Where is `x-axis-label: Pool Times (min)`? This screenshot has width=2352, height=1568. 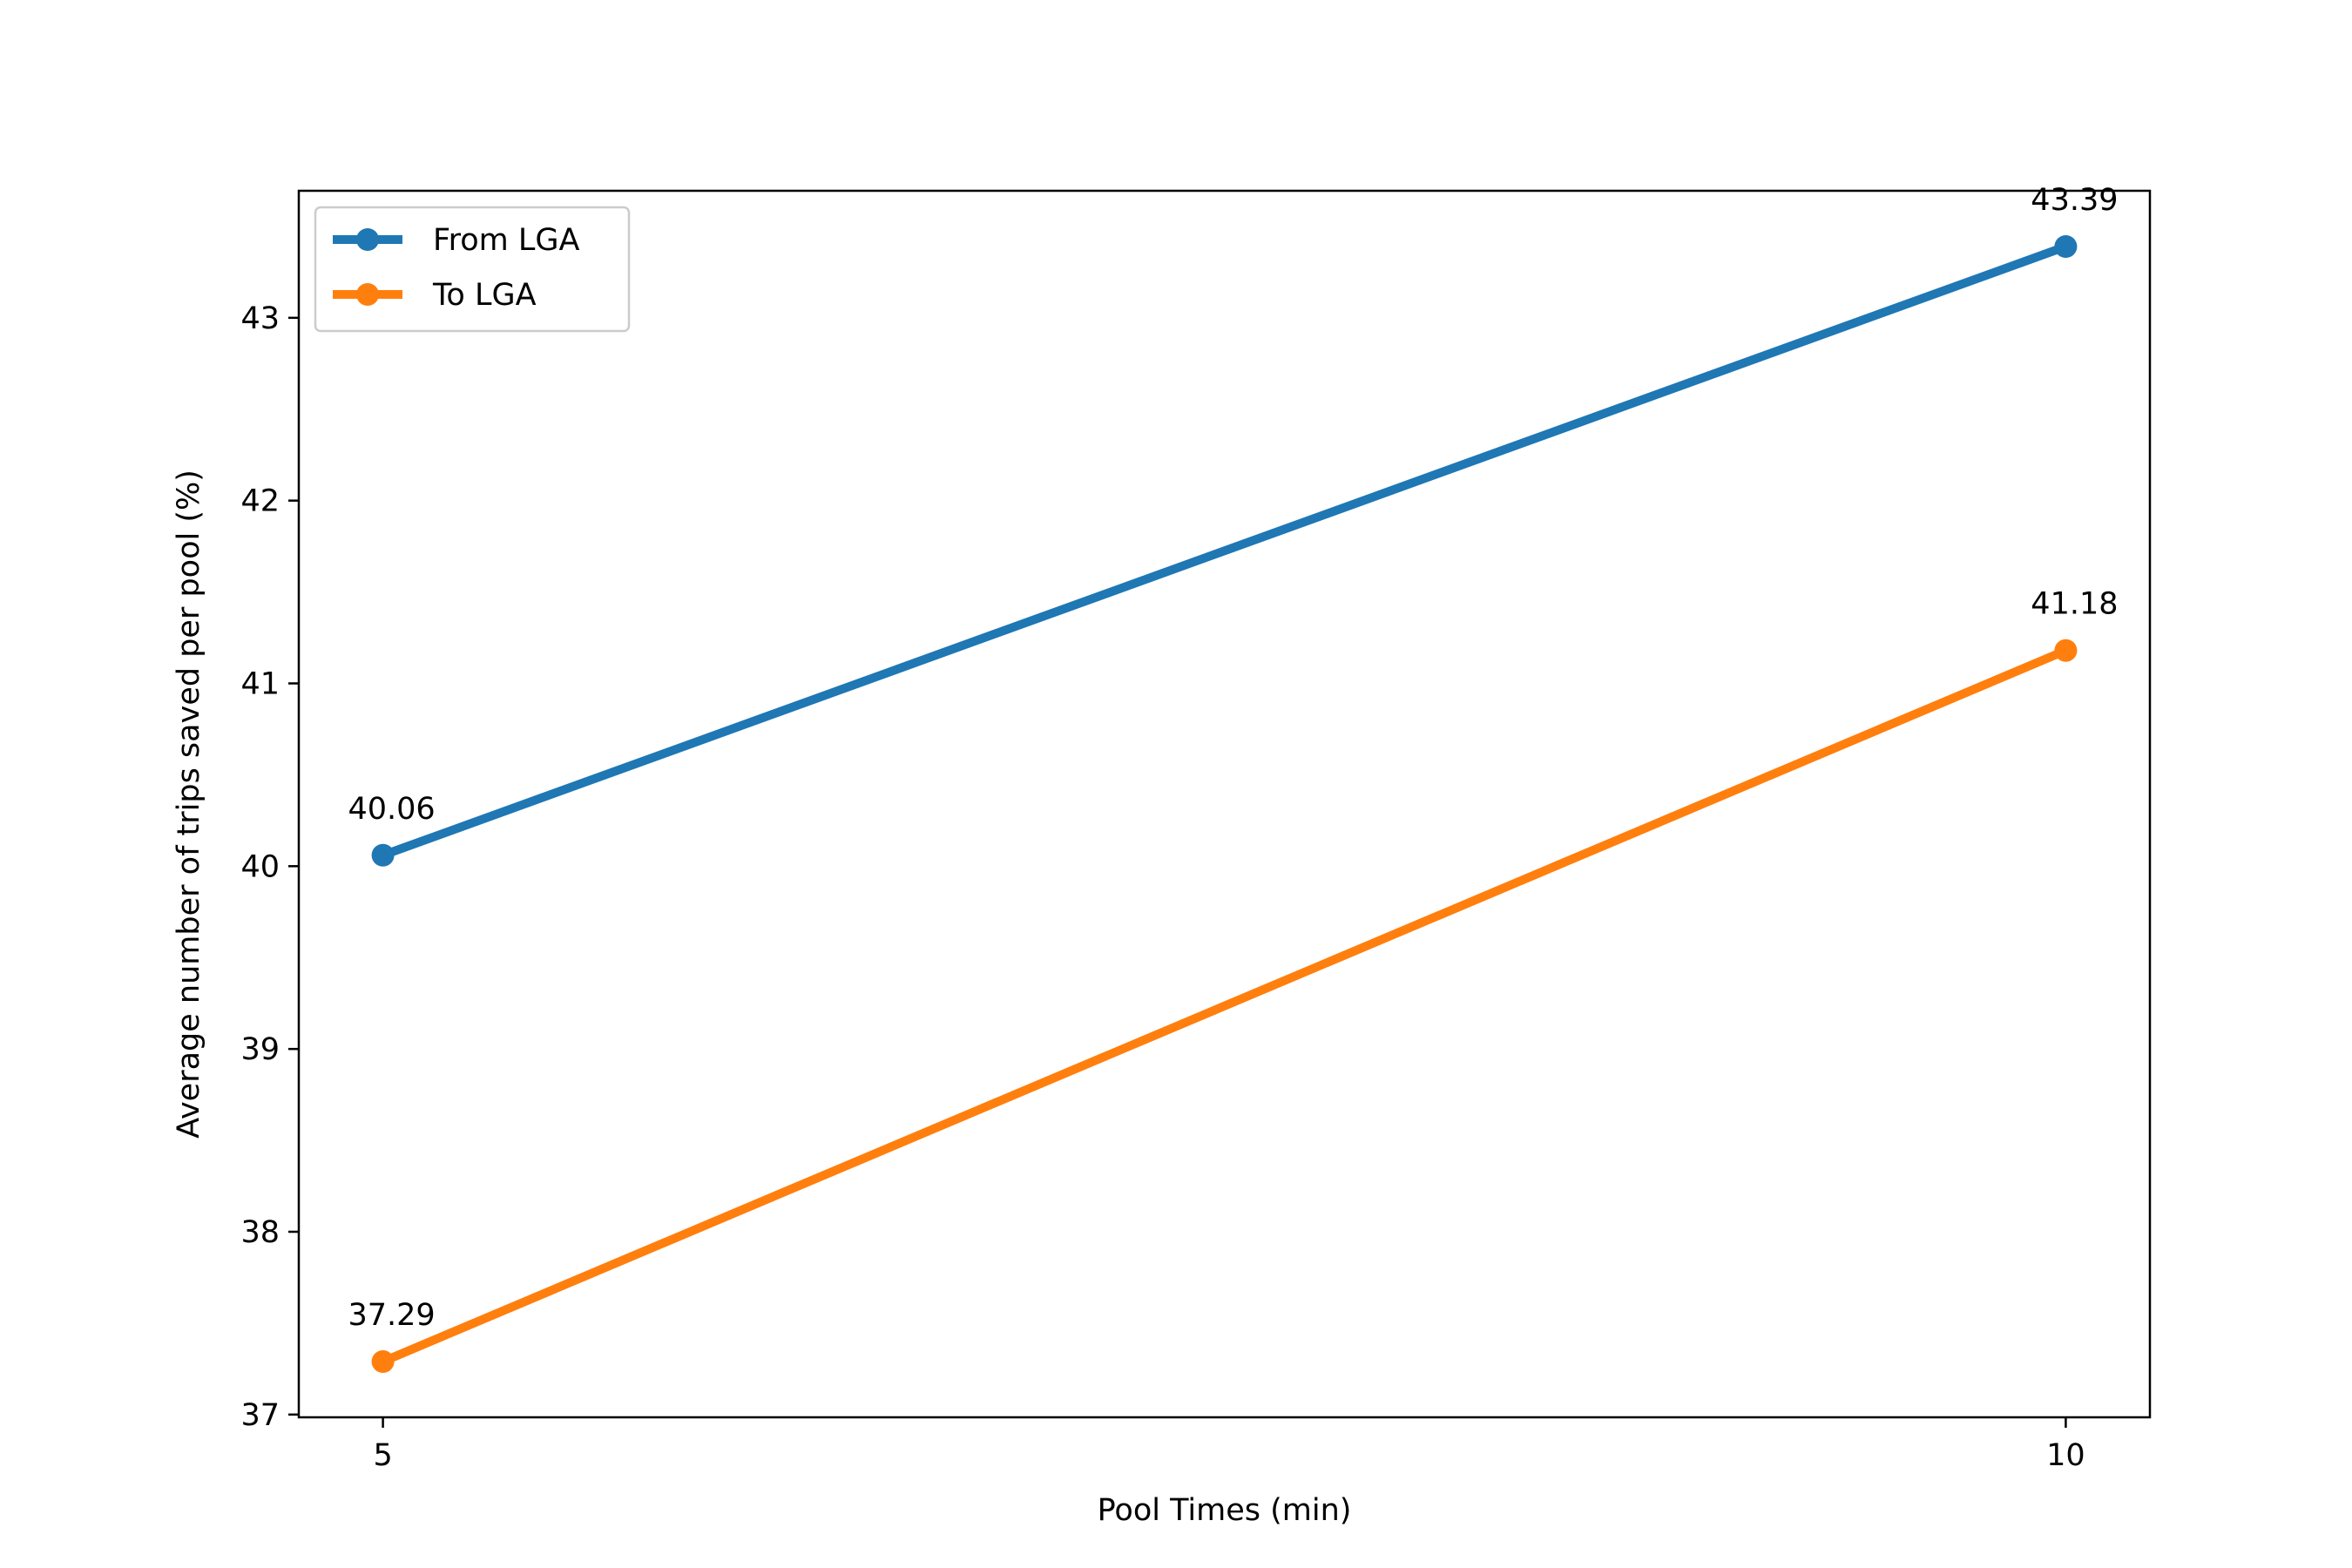
x-axis-label: Pool Times (min) is located at coordinates (1225, 1510).